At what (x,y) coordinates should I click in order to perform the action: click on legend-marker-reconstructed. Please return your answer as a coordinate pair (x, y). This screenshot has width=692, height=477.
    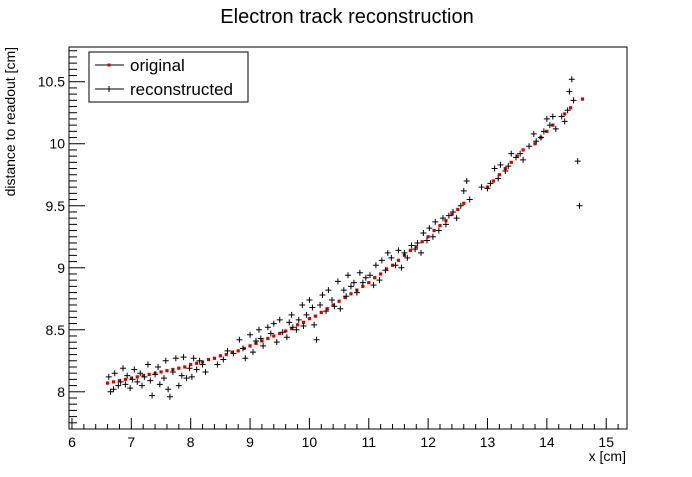
    Looking at the image, I should click on (109, 89).